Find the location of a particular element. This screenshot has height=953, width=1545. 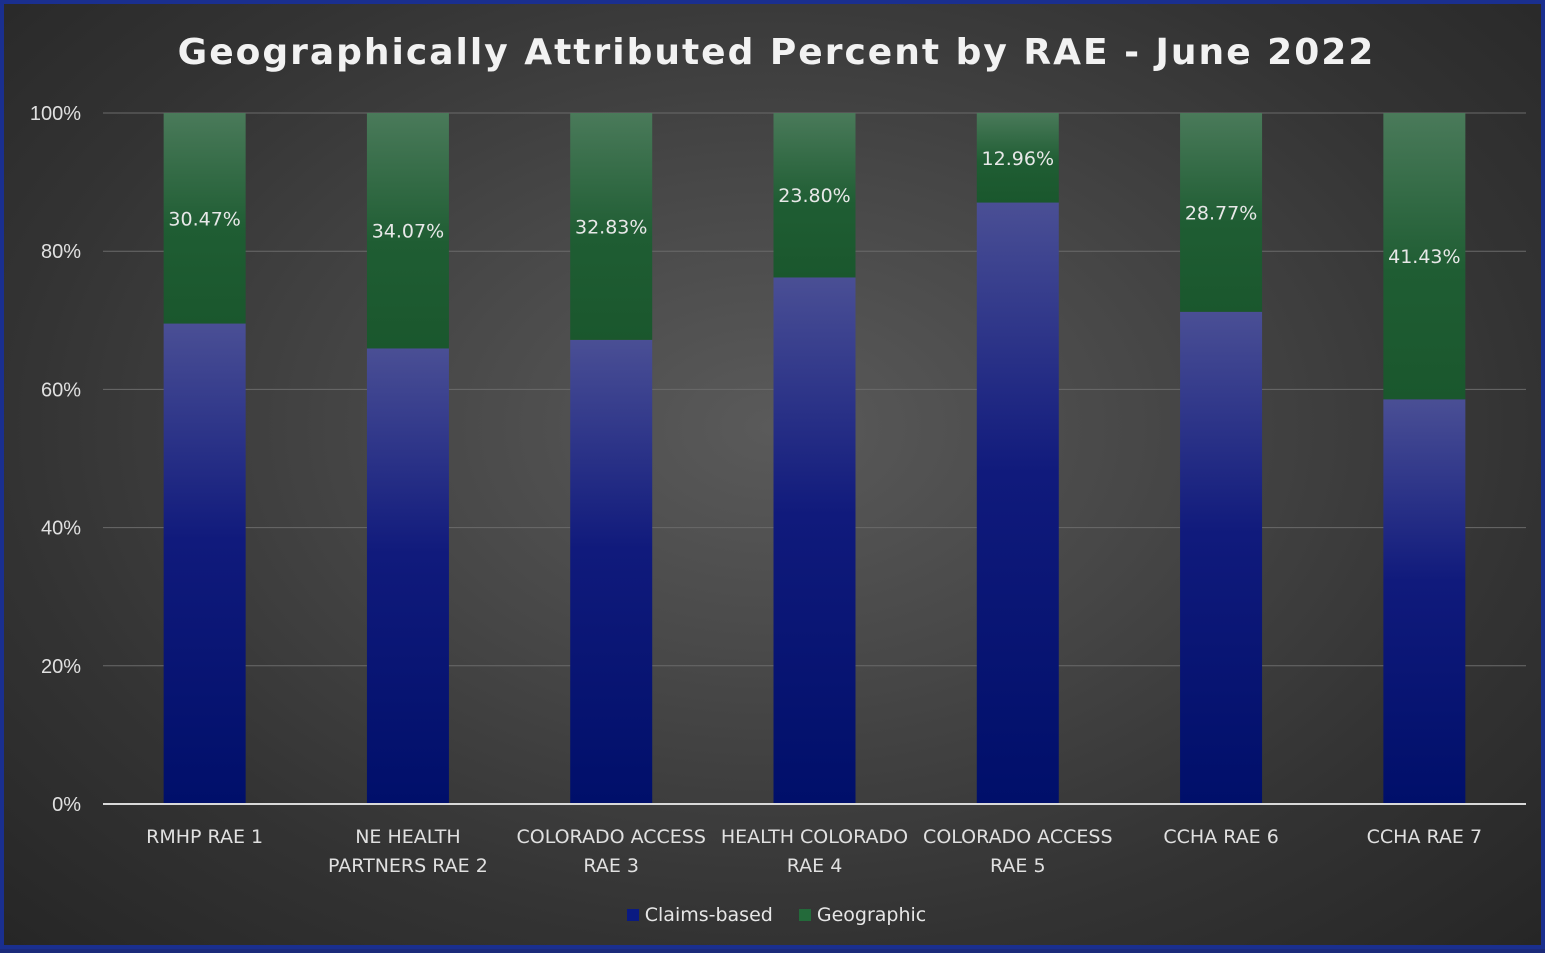

data-label-geographic: 28.77% is located at coordinates (1221, 213).